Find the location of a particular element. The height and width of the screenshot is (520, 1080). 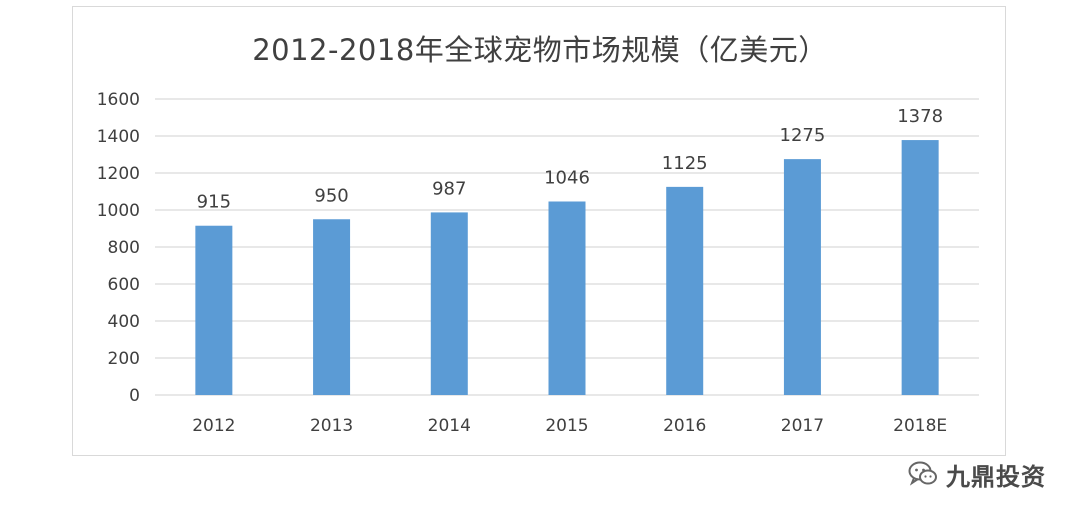

y-tick-label: 600 is located at coordinates (124, 285).